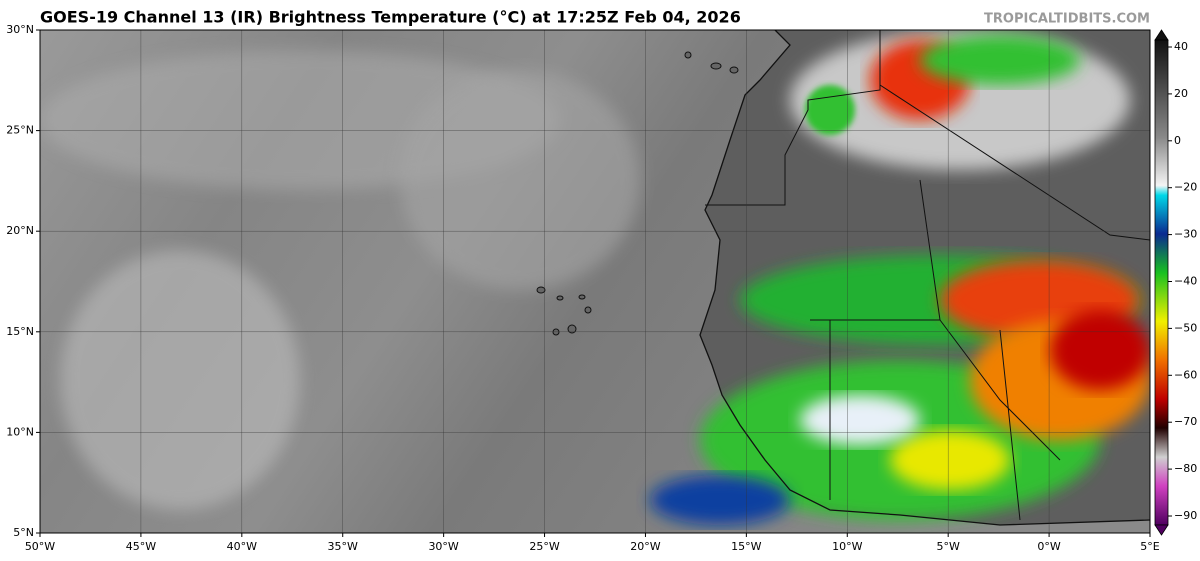 This screenshot has width=1200, height=561. What do you see at coordinates (443, 546) in the screenshot?
I see `longitude-label: 30°W` at bounding box center [443, 546].